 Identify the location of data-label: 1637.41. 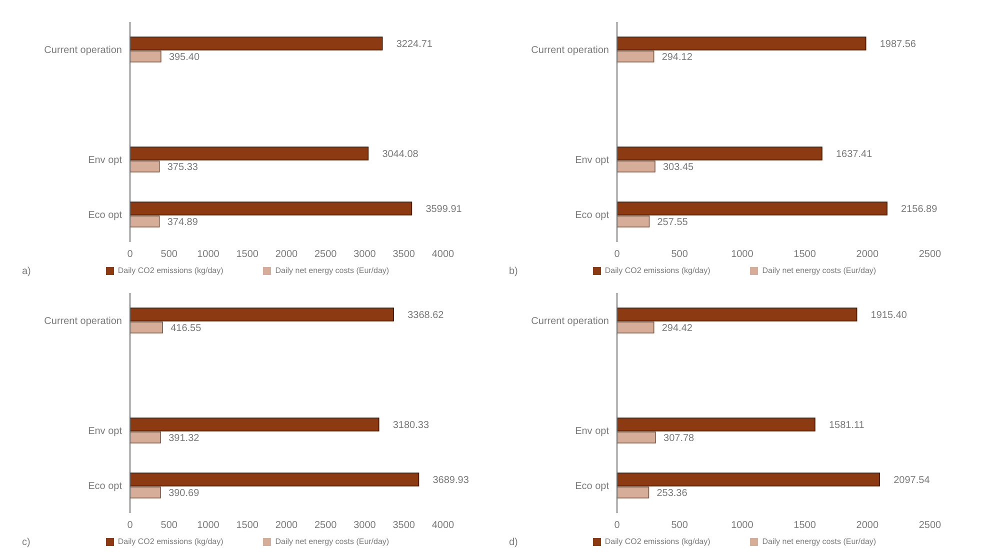
(854, 154).